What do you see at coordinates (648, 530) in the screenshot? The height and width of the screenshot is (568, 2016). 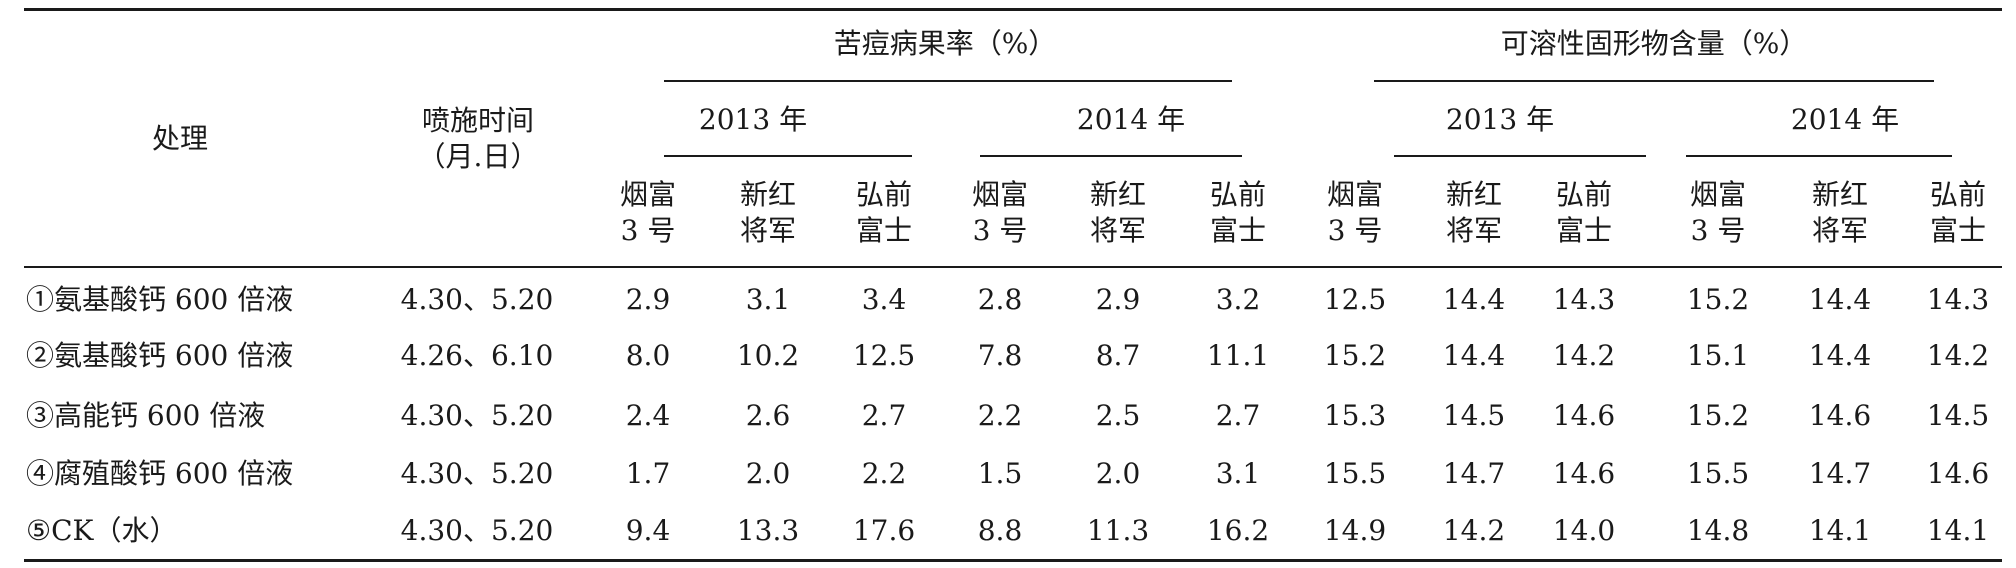 I see `cell-value: 9.4` at bounding box center [648, 530].